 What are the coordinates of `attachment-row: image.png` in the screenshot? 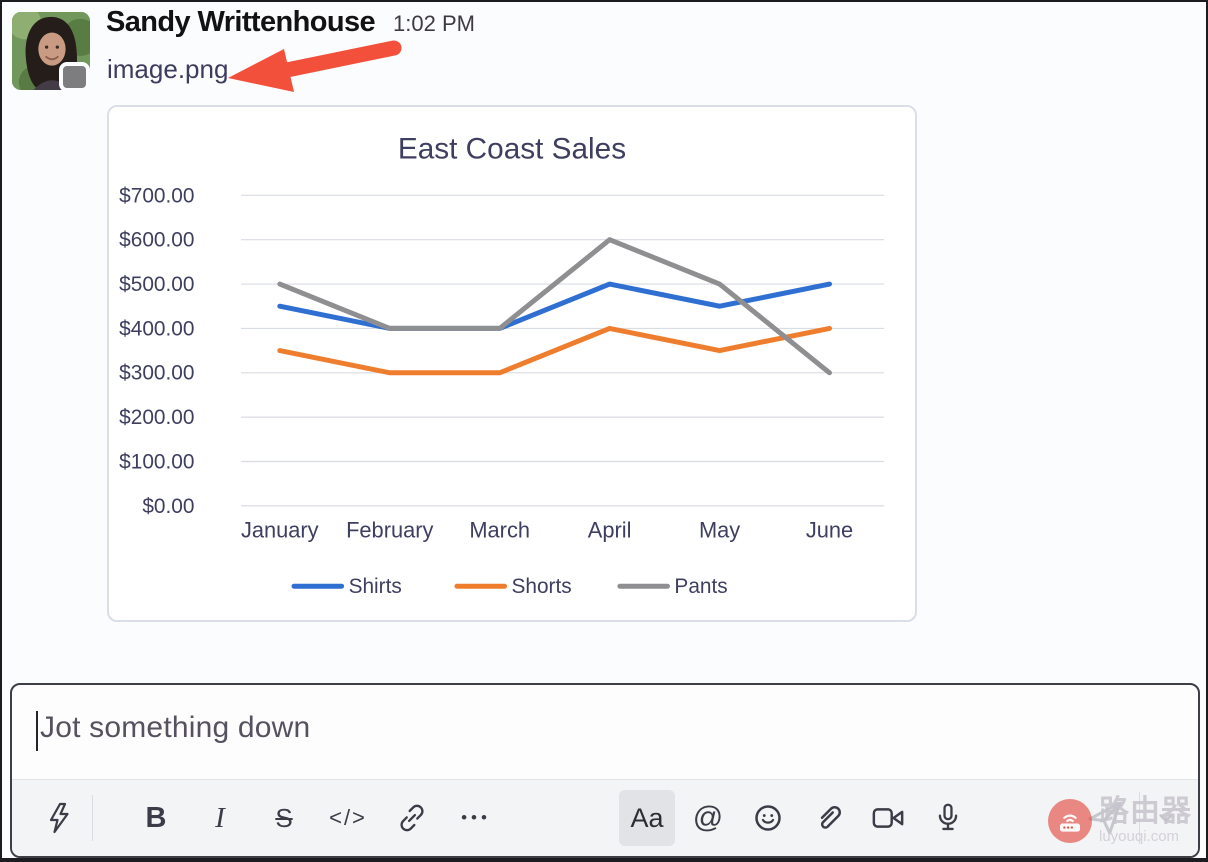 It's located at (167, 69).